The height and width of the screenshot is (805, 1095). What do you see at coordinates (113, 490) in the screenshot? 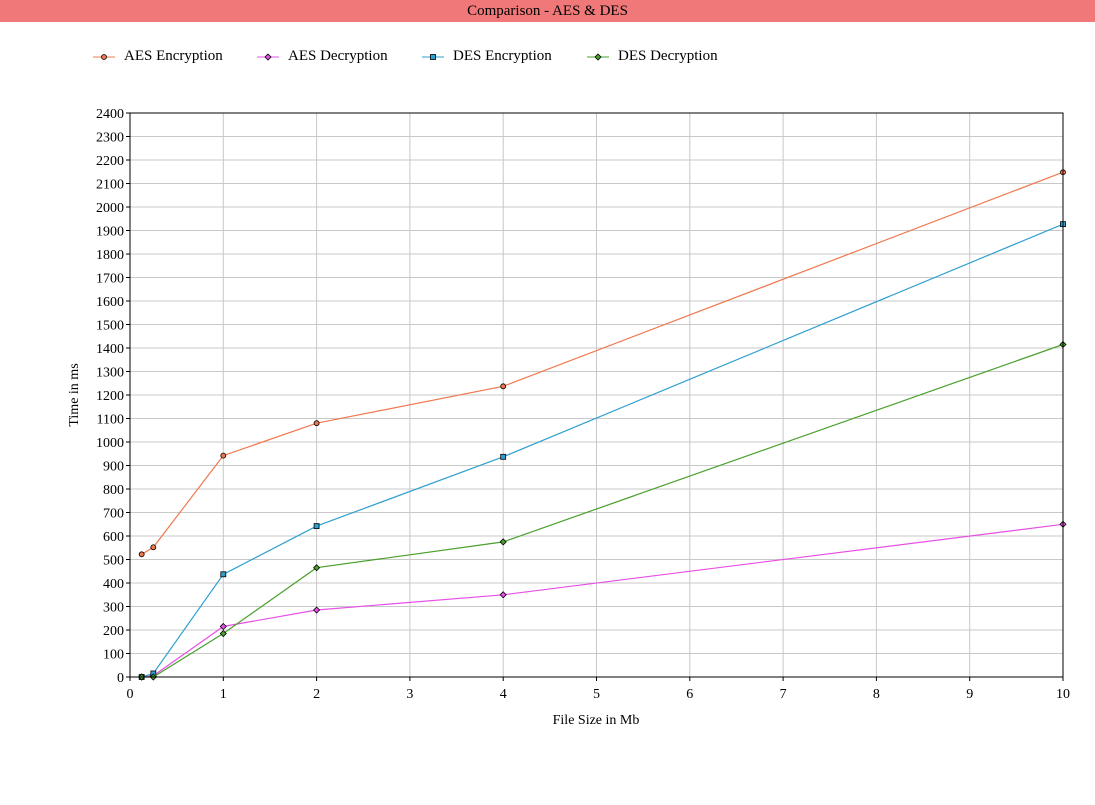
I see `y-tick-label: 800` at bounding box center [113, 490].